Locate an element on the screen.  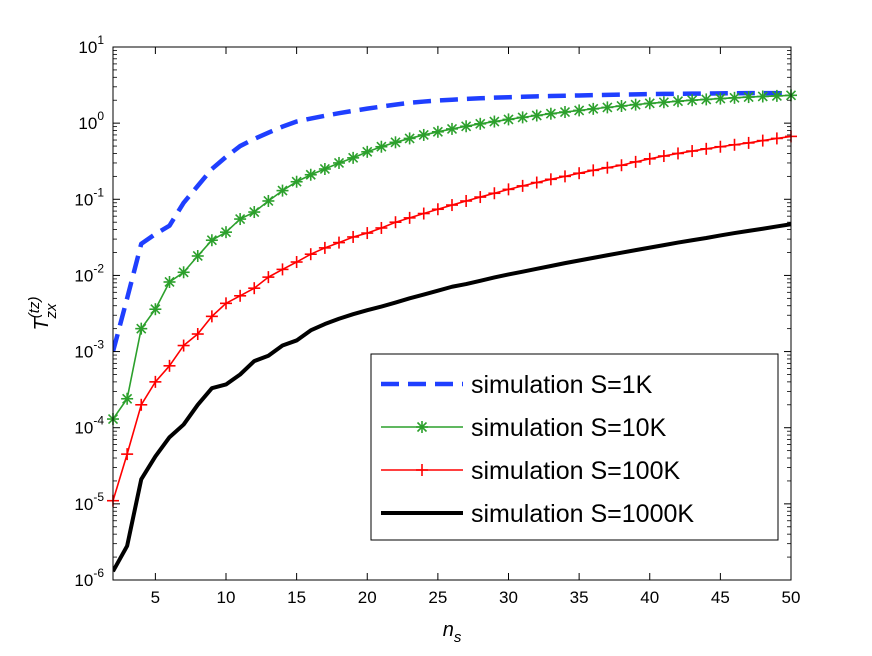
x-tick-label: 10 is located at coordinates (226, 597).